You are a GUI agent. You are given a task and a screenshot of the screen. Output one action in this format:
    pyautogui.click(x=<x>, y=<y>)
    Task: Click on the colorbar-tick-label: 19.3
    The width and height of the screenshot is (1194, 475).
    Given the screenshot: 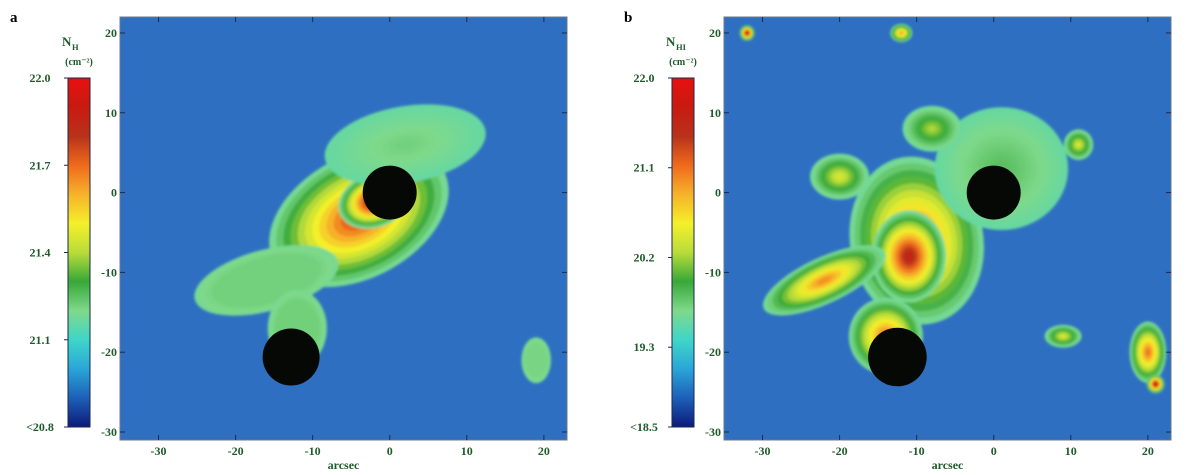 What is the action you would take?
    pyautogui.click(x=644, y=347)
    